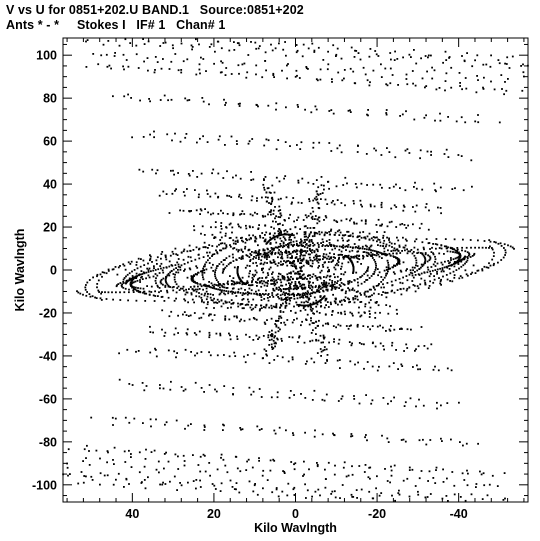 The height and width of the screenshot is (541, 540). What do you see at coordinates (50, 228) in the screenshot?
I see `y-tick-label: 20` at bounding box center [50, 228].